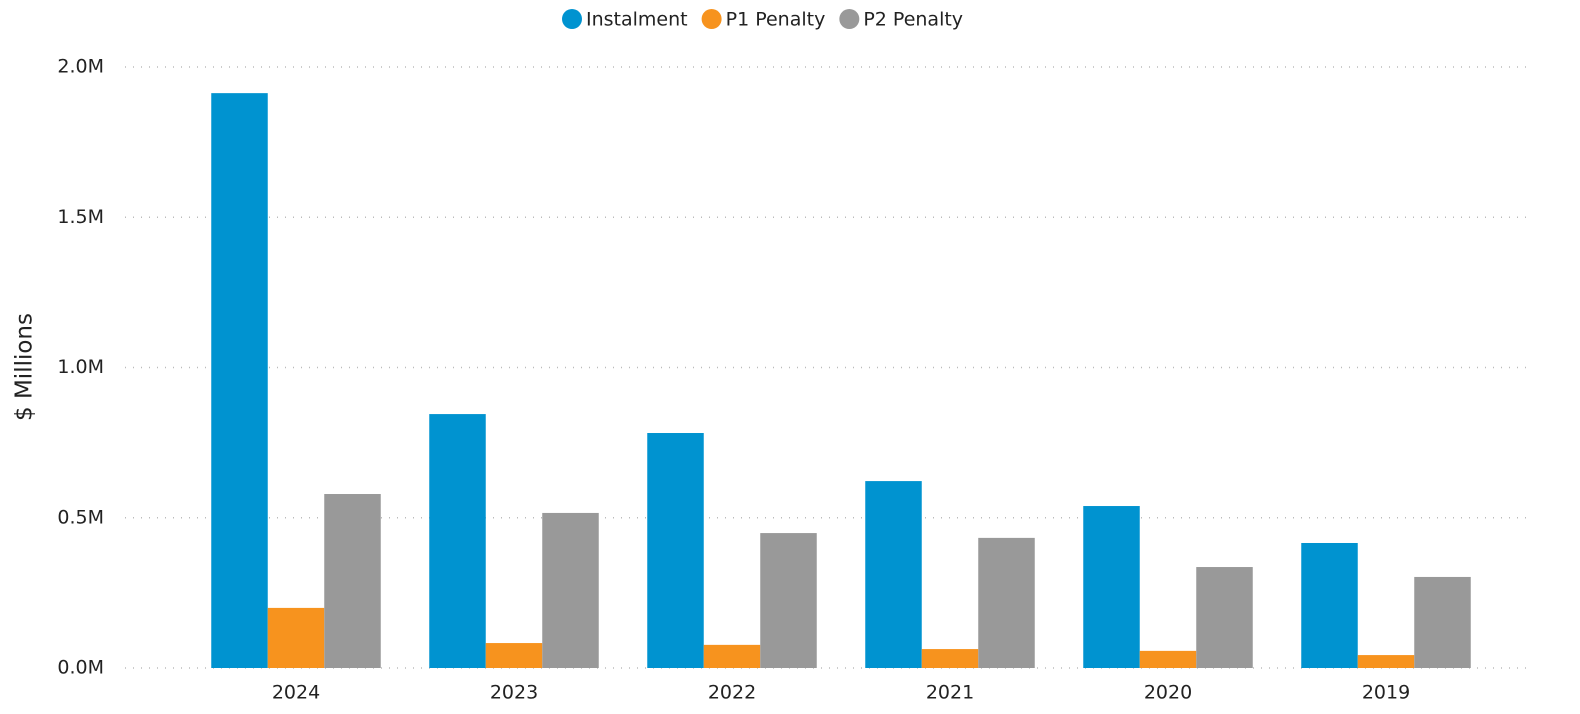  Describe the element at coordinates (950, 693) in the screenshot. I see `x-tick-label: 2021` at that location.